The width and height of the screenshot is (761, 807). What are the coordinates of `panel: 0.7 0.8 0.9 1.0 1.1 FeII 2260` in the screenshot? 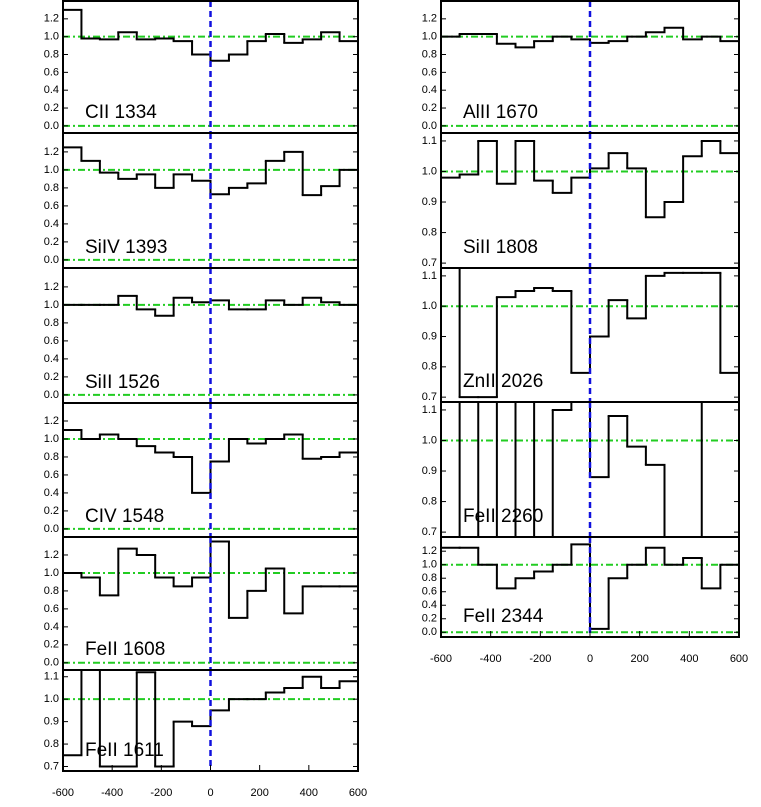 It's located at (581, 469).